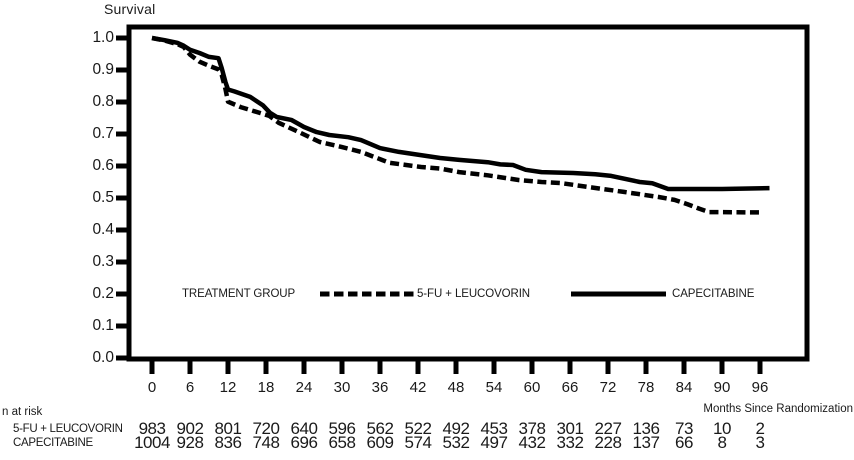 Image resolution: width=854 pixels, height=460 pixels. What do you see at coordinates (190, 387) in the screenshot?
I see `x-tick-label: 6` at bounding box center [190, 387].